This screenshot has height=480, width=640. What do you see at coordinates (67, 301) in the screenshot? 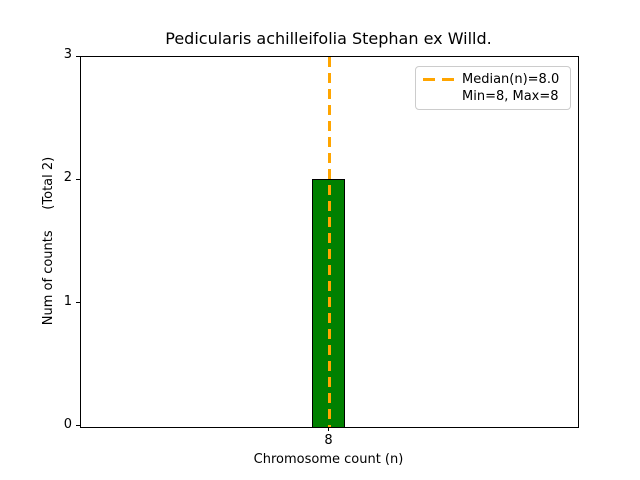
I see `y-tick-label-1: 1` at bounding box center [67, 301].